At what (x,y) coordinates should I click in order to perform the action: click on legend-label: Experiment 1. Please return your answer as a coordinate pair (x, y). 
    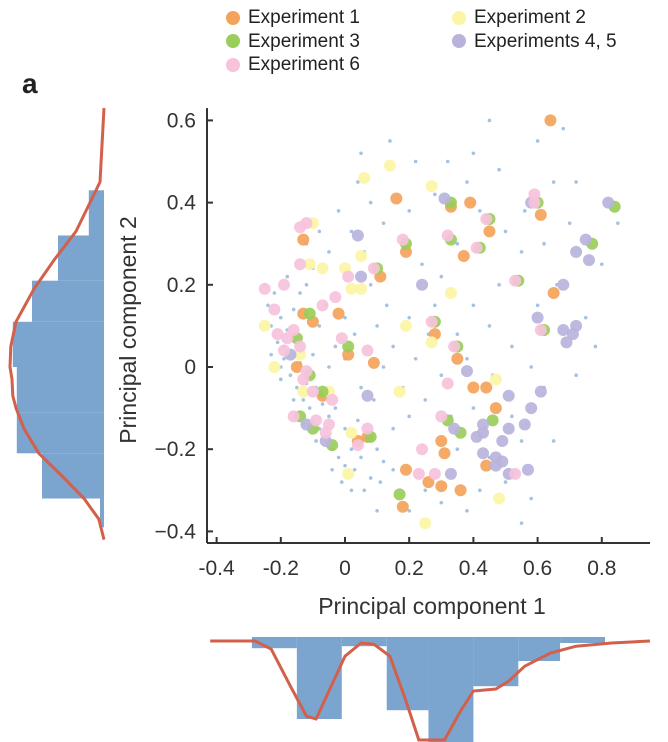
    Looking at the image, I should click on (304, 17).